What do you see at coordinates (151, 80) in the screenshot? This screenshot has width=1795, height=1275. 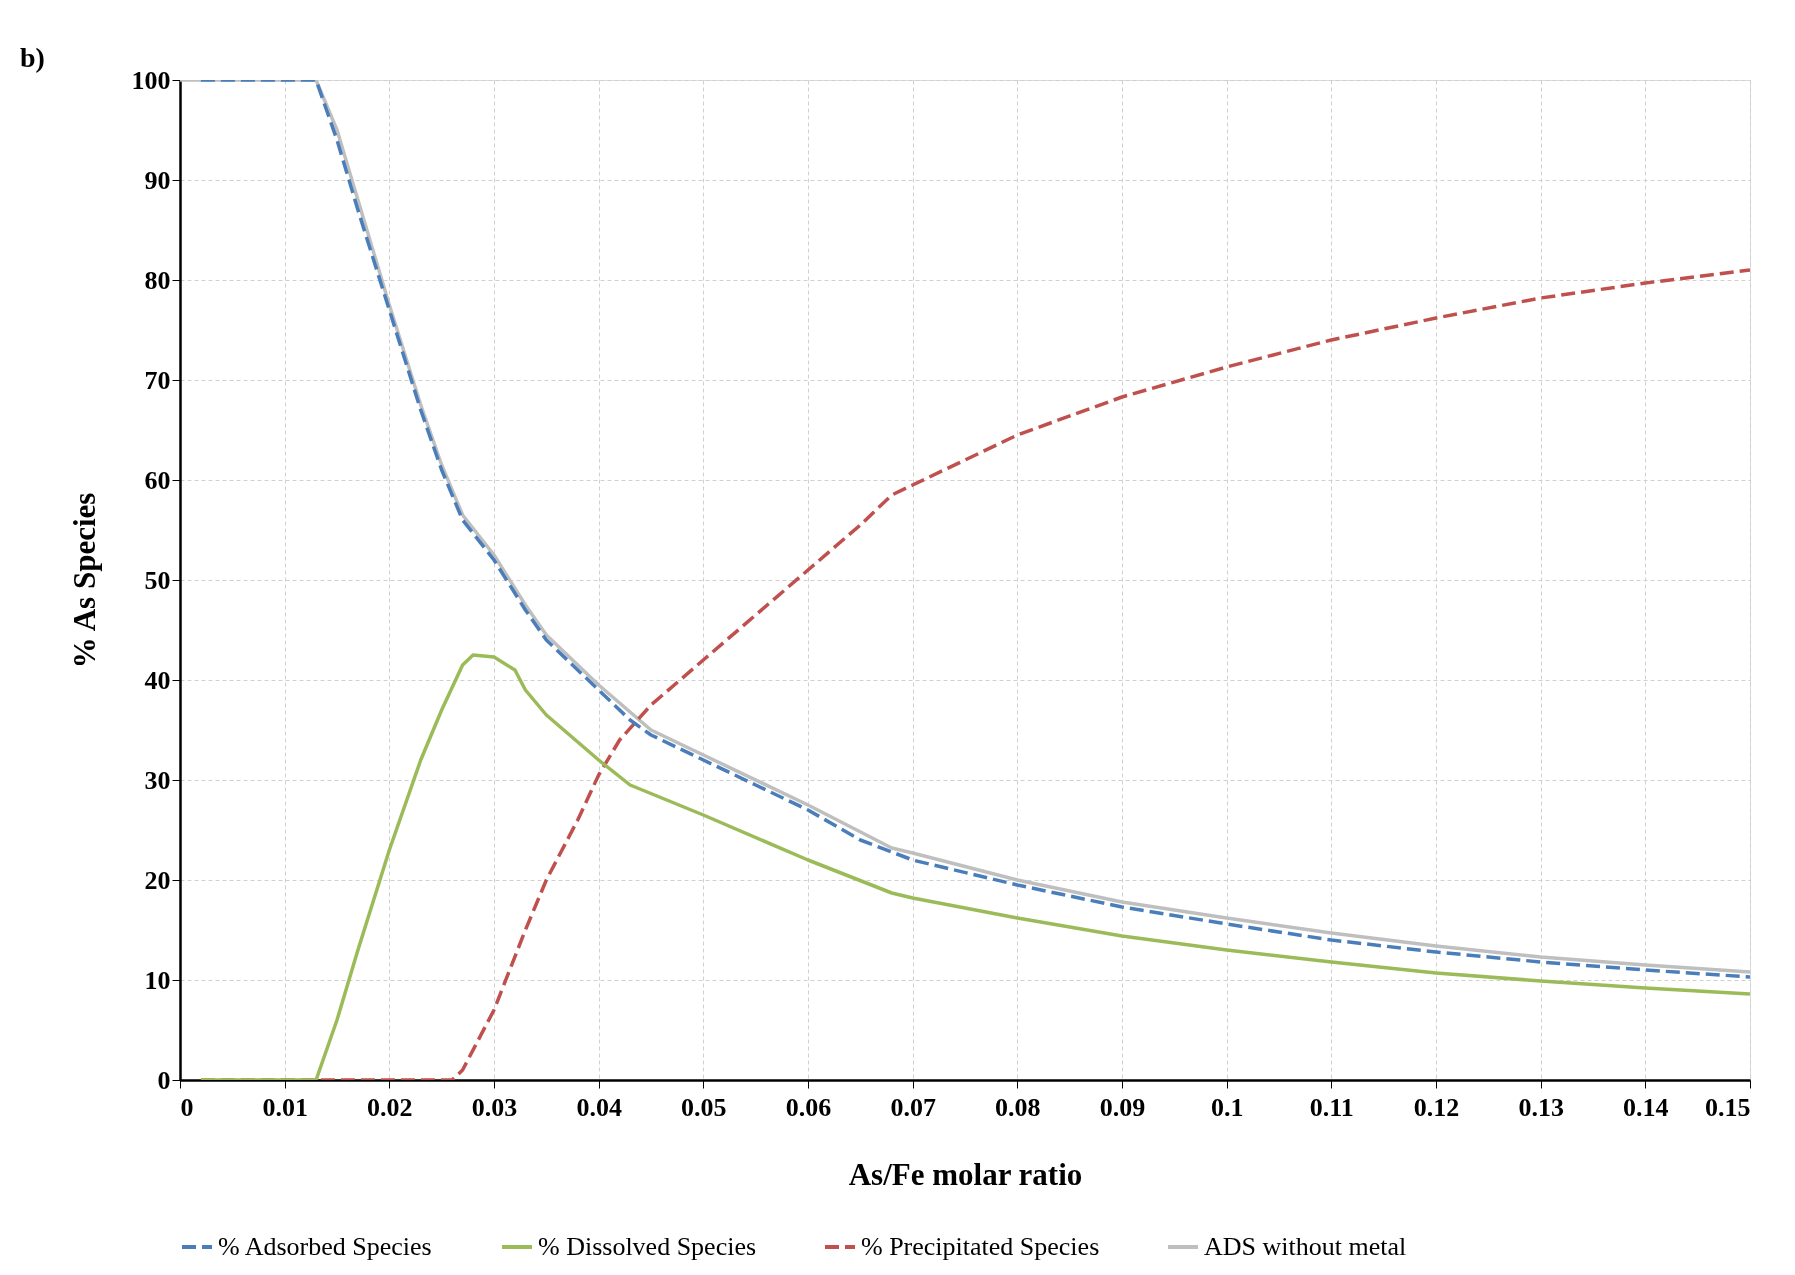 I see `y-tick-label: 100` at bounding box center [151, 80].